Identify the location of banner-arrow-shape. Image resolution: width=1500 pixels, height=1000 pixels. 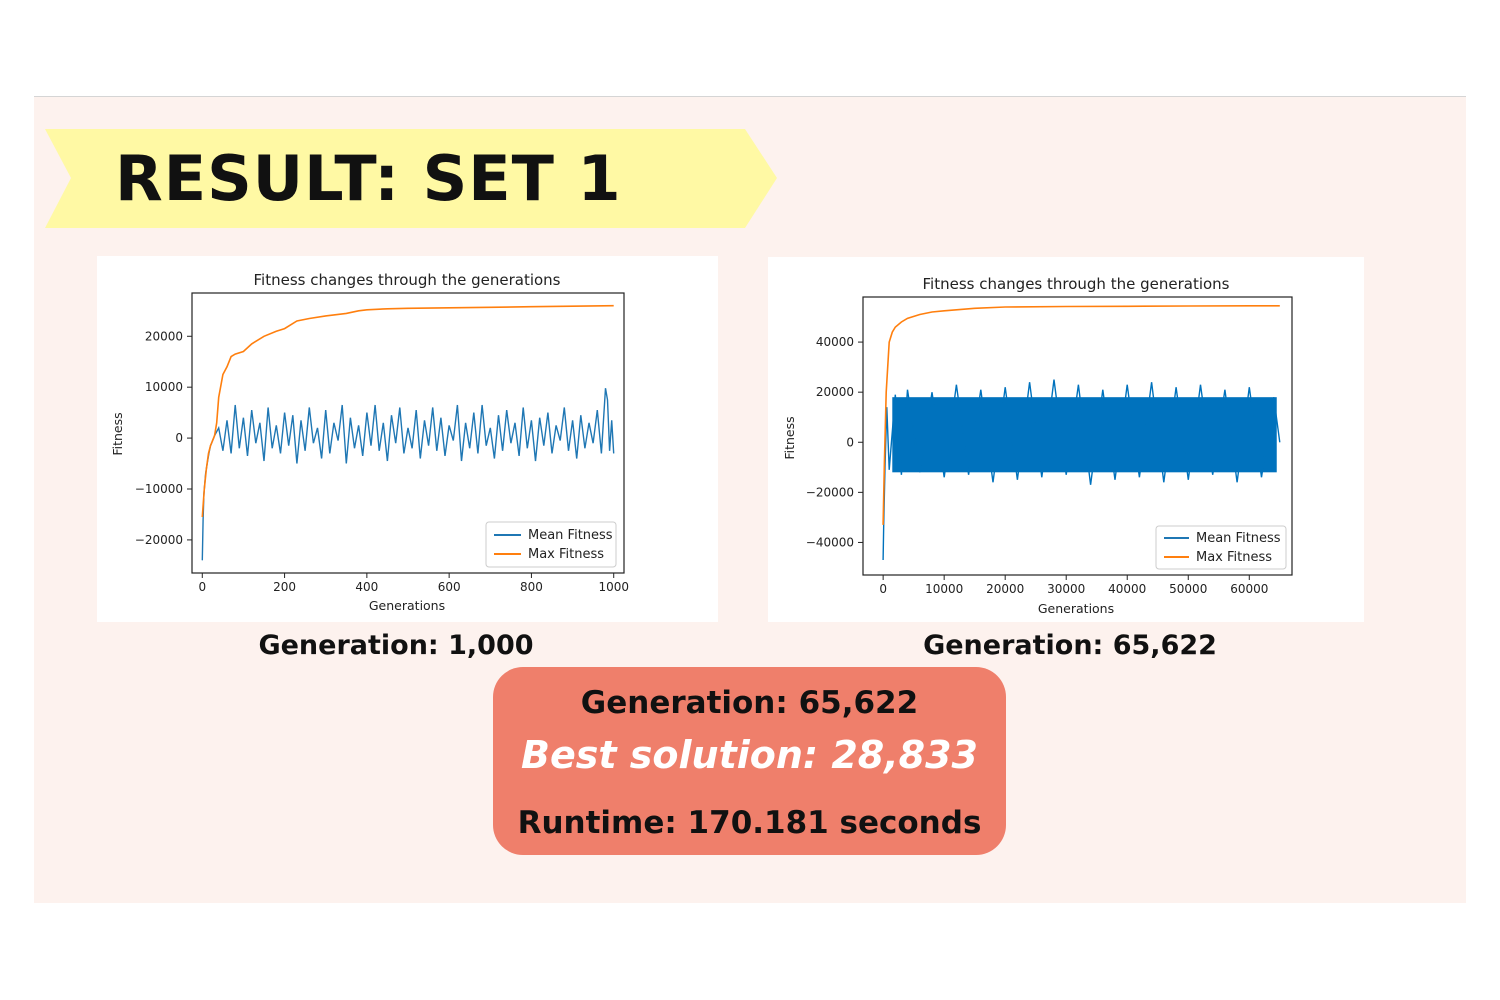
(411, 178).